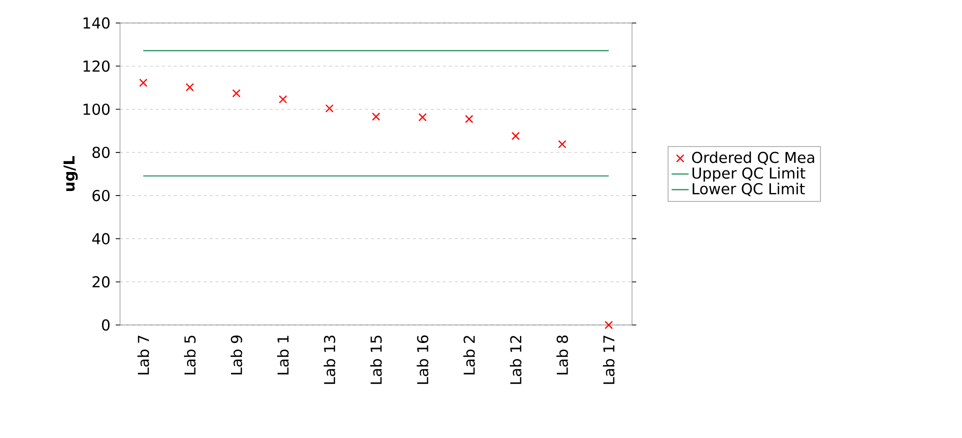 Image resolution: width=962 pixels, height=438 pixels. What do you see at coordinates (97, 23) in the screenshot?
I see `y-tick-label: 140` at bounding box center [97, 23].